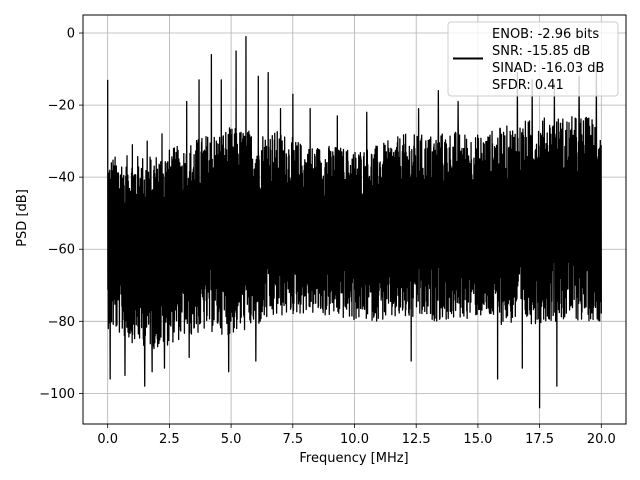  Describe the element at coordinates (601, 439) in the screenshot. I see `x-tick-label: 20.0` at that location.